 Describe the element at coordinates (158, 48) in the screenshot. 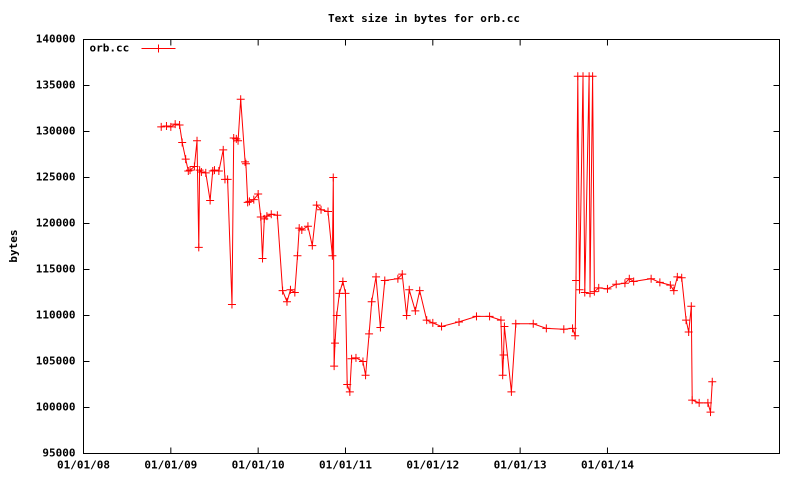

I see `legend-symbol` at that location.